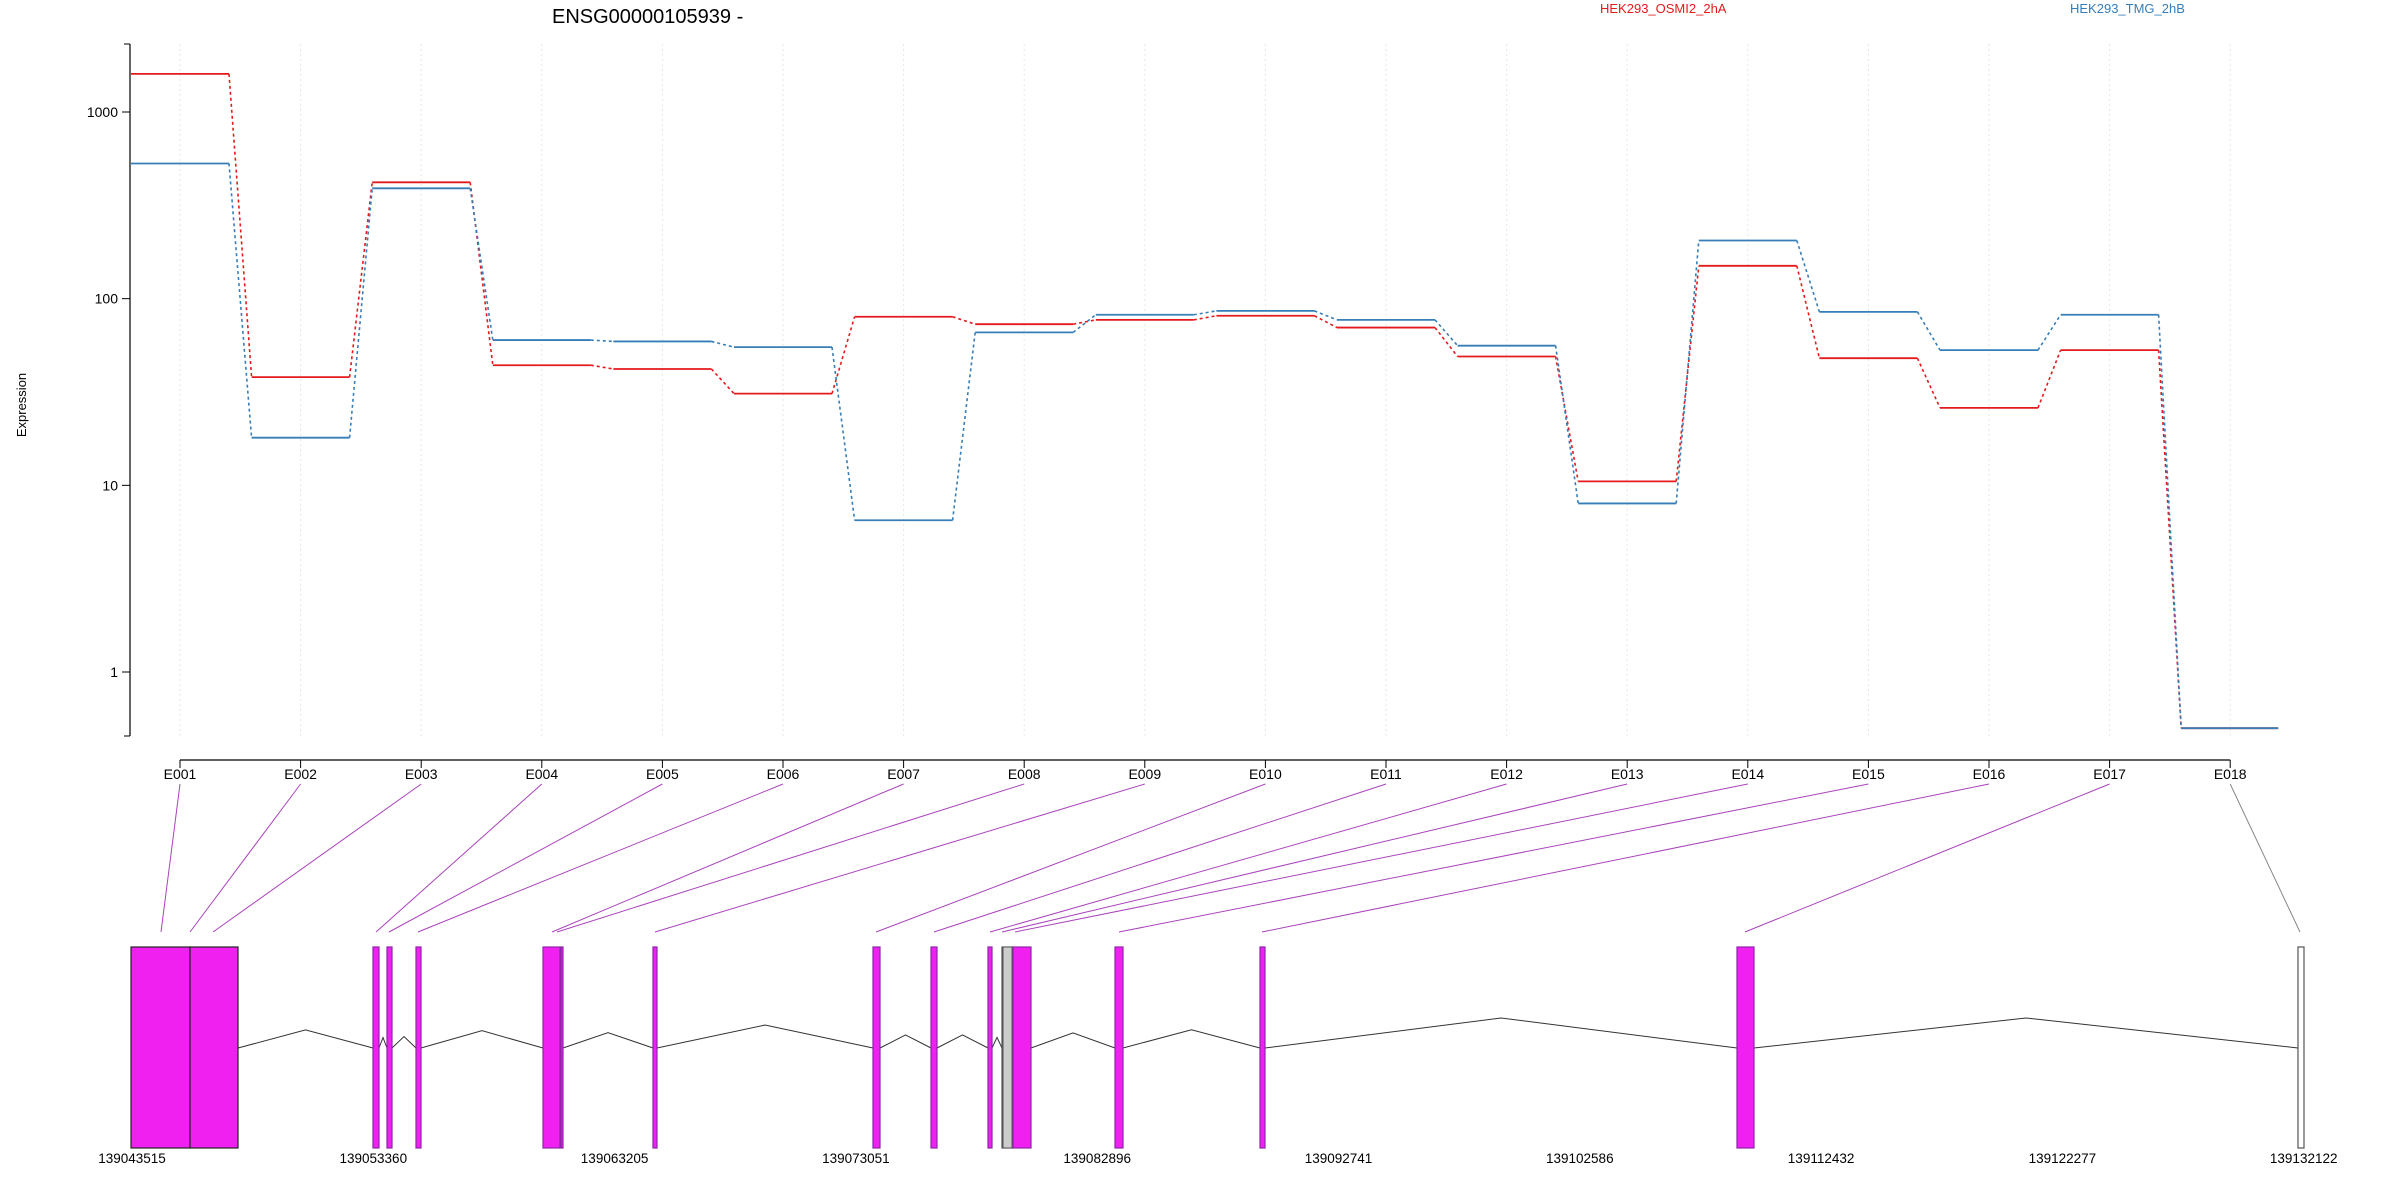 This screenshot has width=2400, height=1200. What do you see at coordinates (2230, 774) in the screenshot?
I see `x-tick-label: E018` at bounding box center [2230, 774].